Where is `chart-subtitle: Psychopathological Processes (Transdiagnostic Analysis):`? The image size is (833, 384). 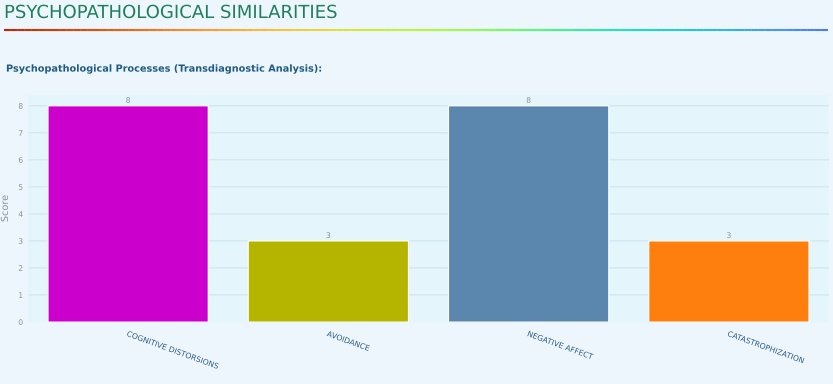
chart-subtitle: Psychopathological Processes (Transdiagnostic Analysis): is located at coordinates (164, 69).